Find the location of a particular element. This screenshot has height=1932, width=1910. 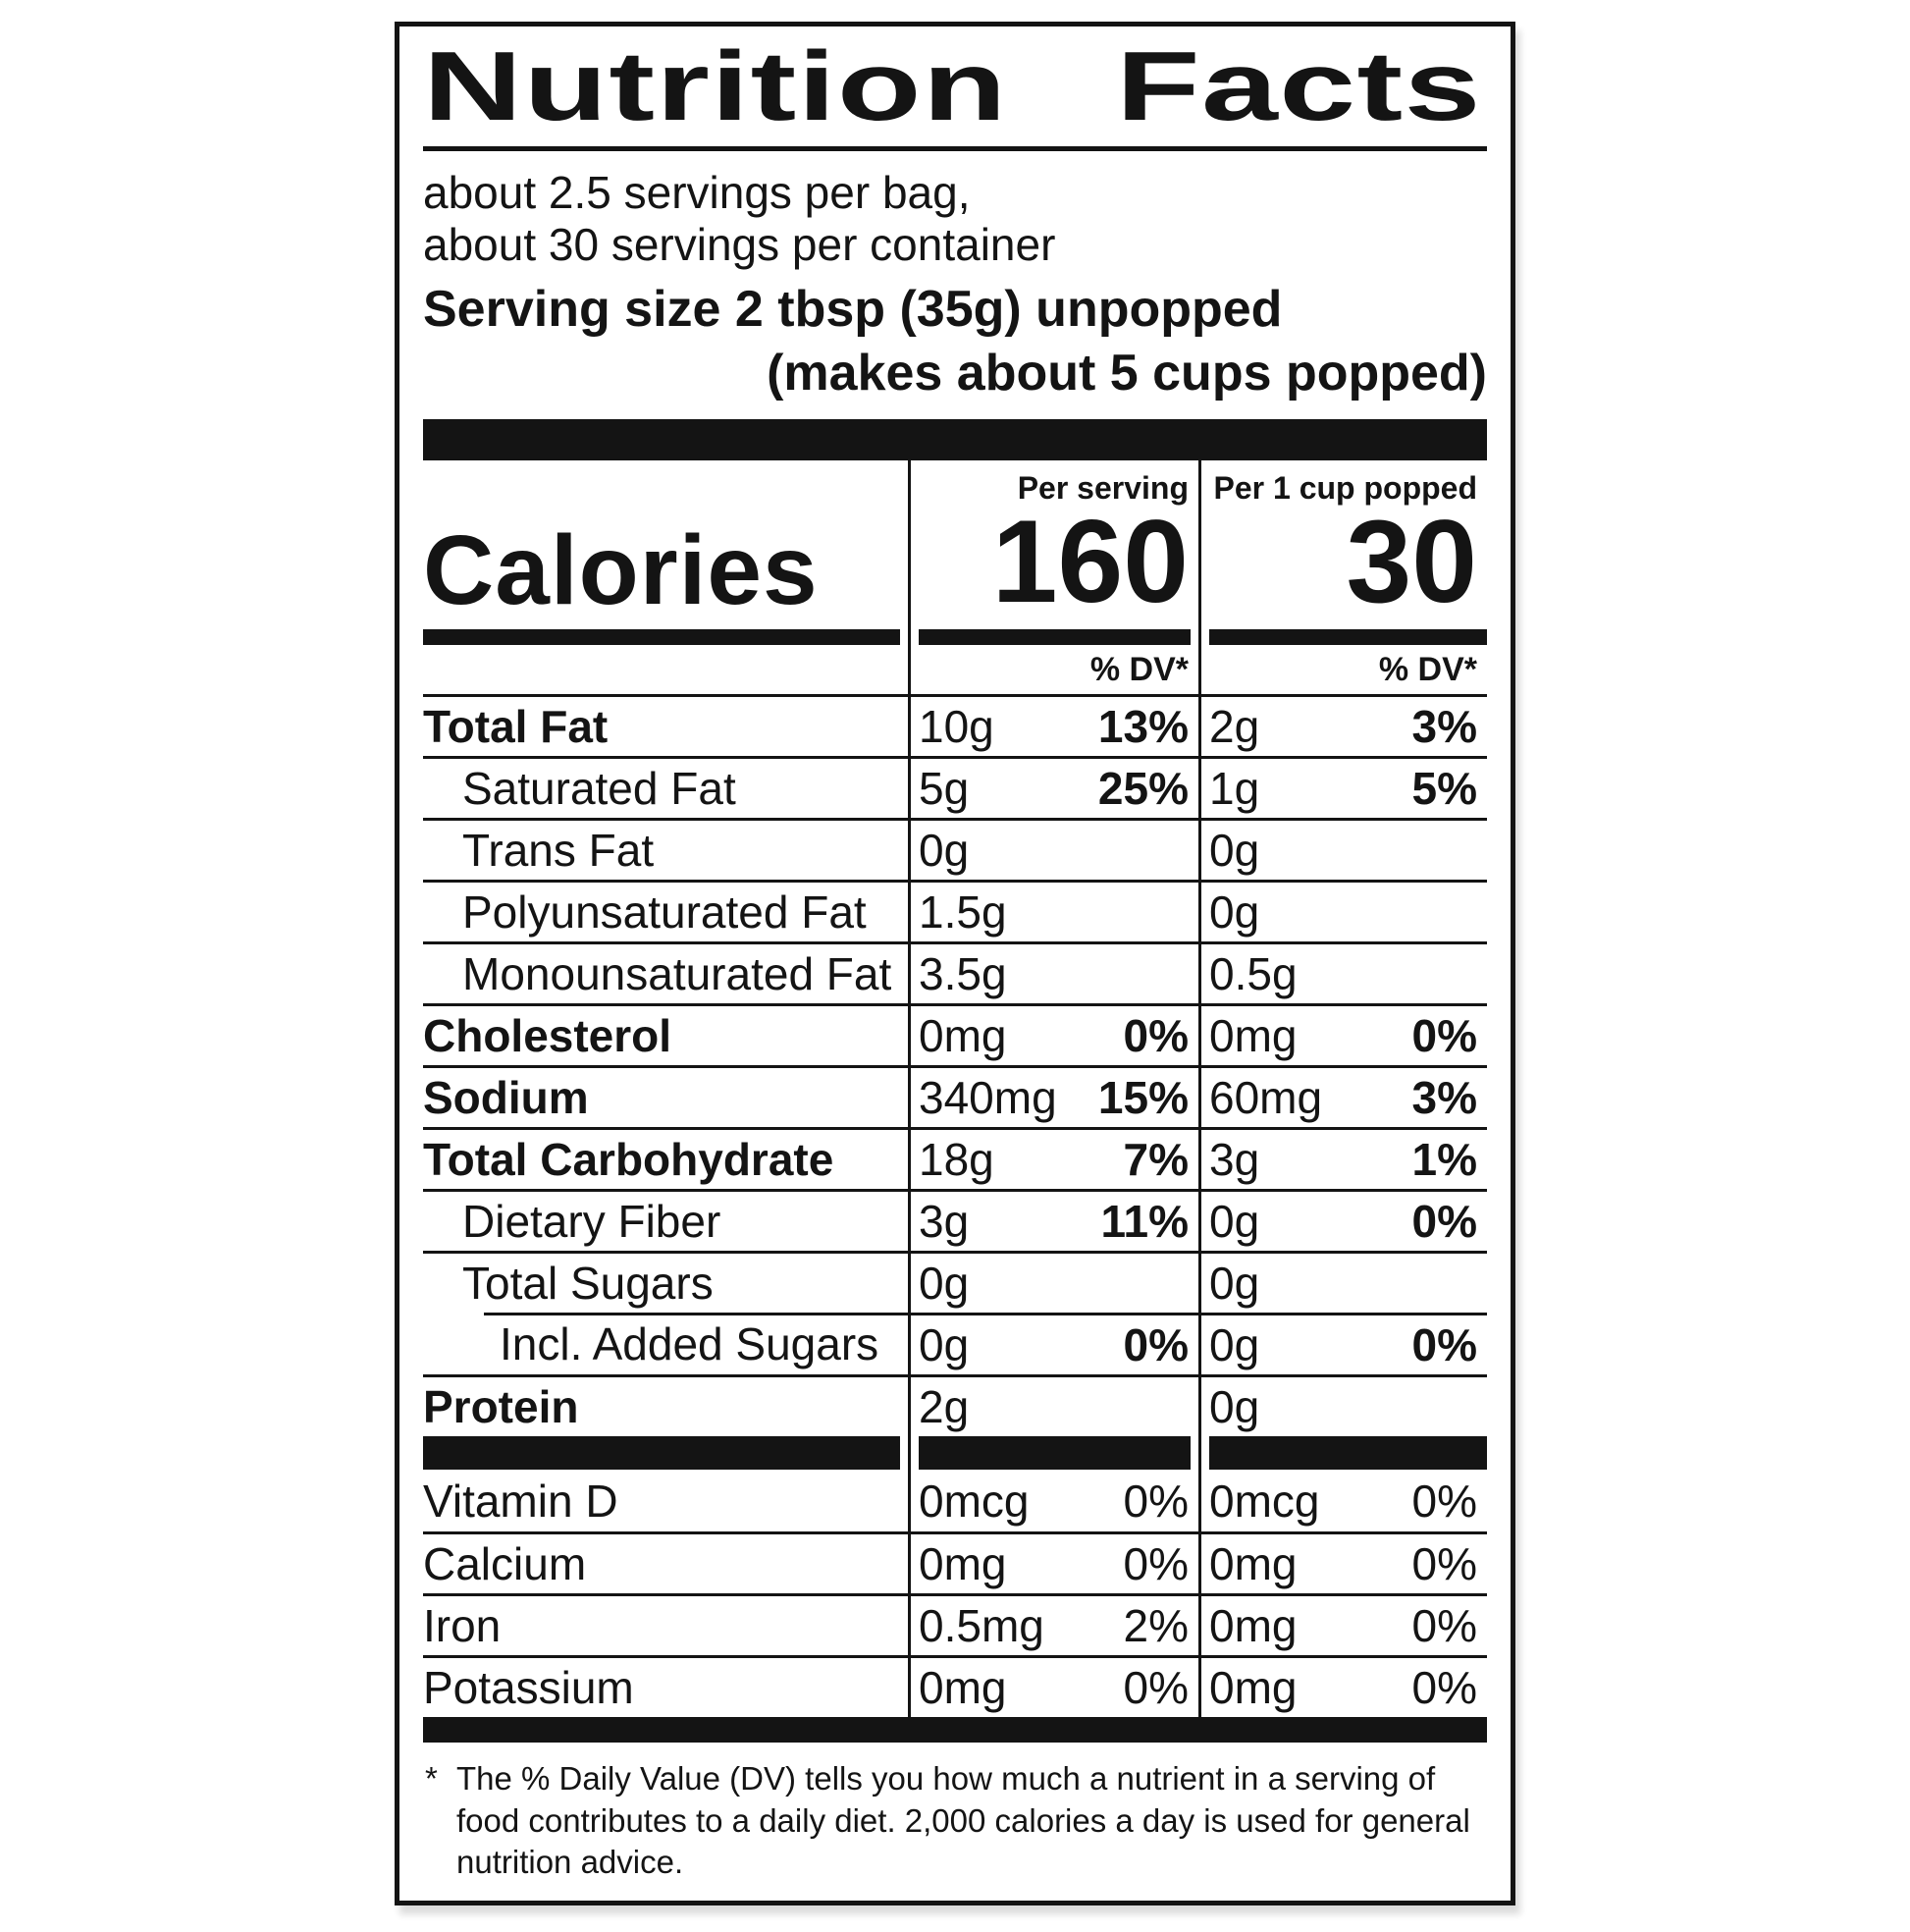

nutrient-name: Trans Fat is located at coordinates (666, 849).